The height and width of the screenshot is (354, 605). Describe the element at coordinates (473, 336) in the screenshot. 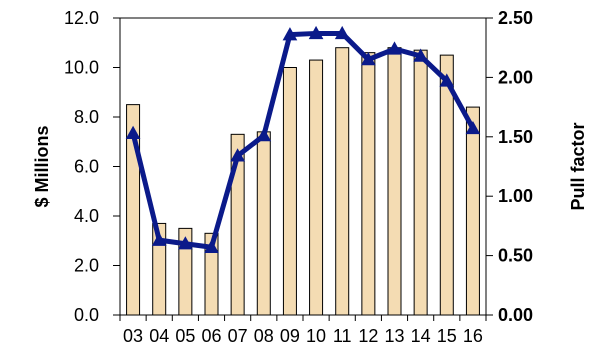

I see `x-tick-label-16: 16` at that location.